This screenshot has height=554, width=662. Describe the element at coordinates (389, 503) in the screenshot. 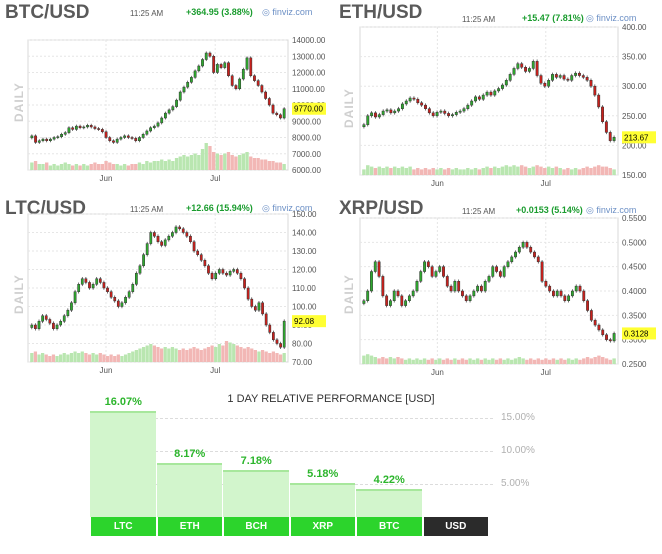

I see `perf-bar` at that location.